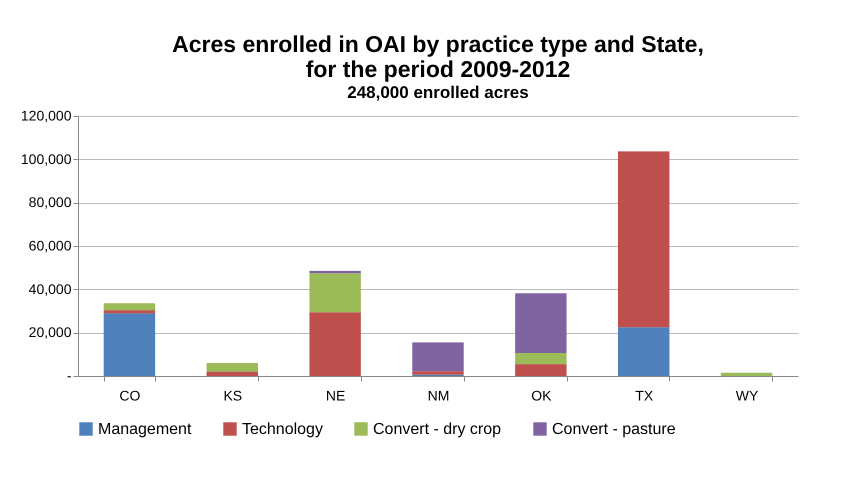 The height and width of the screenshot is (487, 857). I want to click on x-tick-label: KS, so click(232, 396).